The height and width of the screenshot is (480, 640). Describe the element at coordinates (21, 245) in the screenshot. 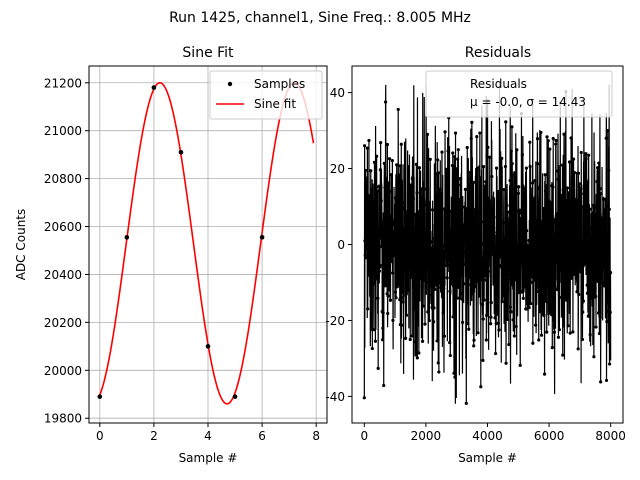

I see `sine-fit-y-label: ADC Counts` at that location.